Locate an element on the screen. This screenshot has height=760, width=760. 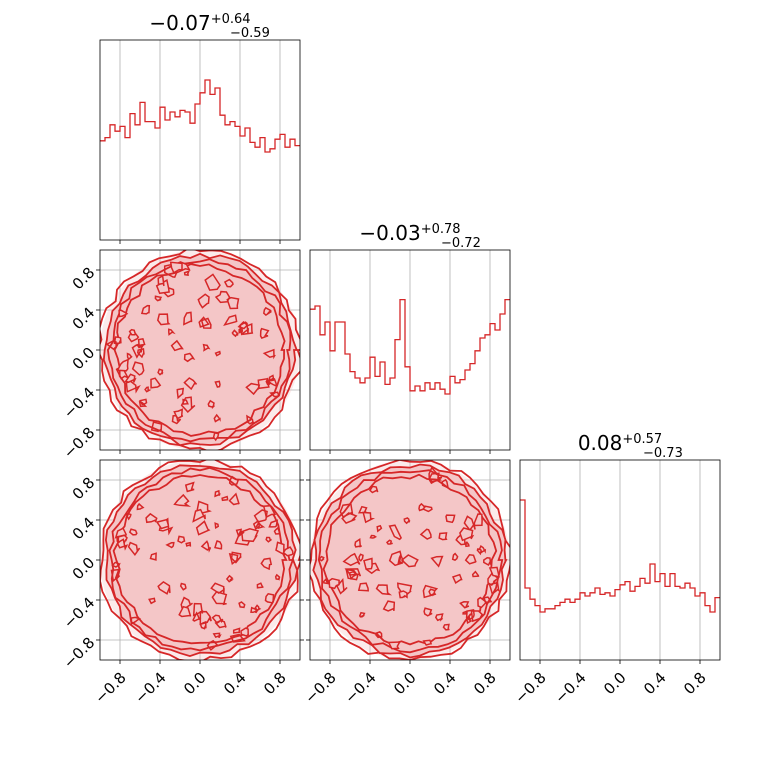
contour-layer is located at coordinates (200, 350).